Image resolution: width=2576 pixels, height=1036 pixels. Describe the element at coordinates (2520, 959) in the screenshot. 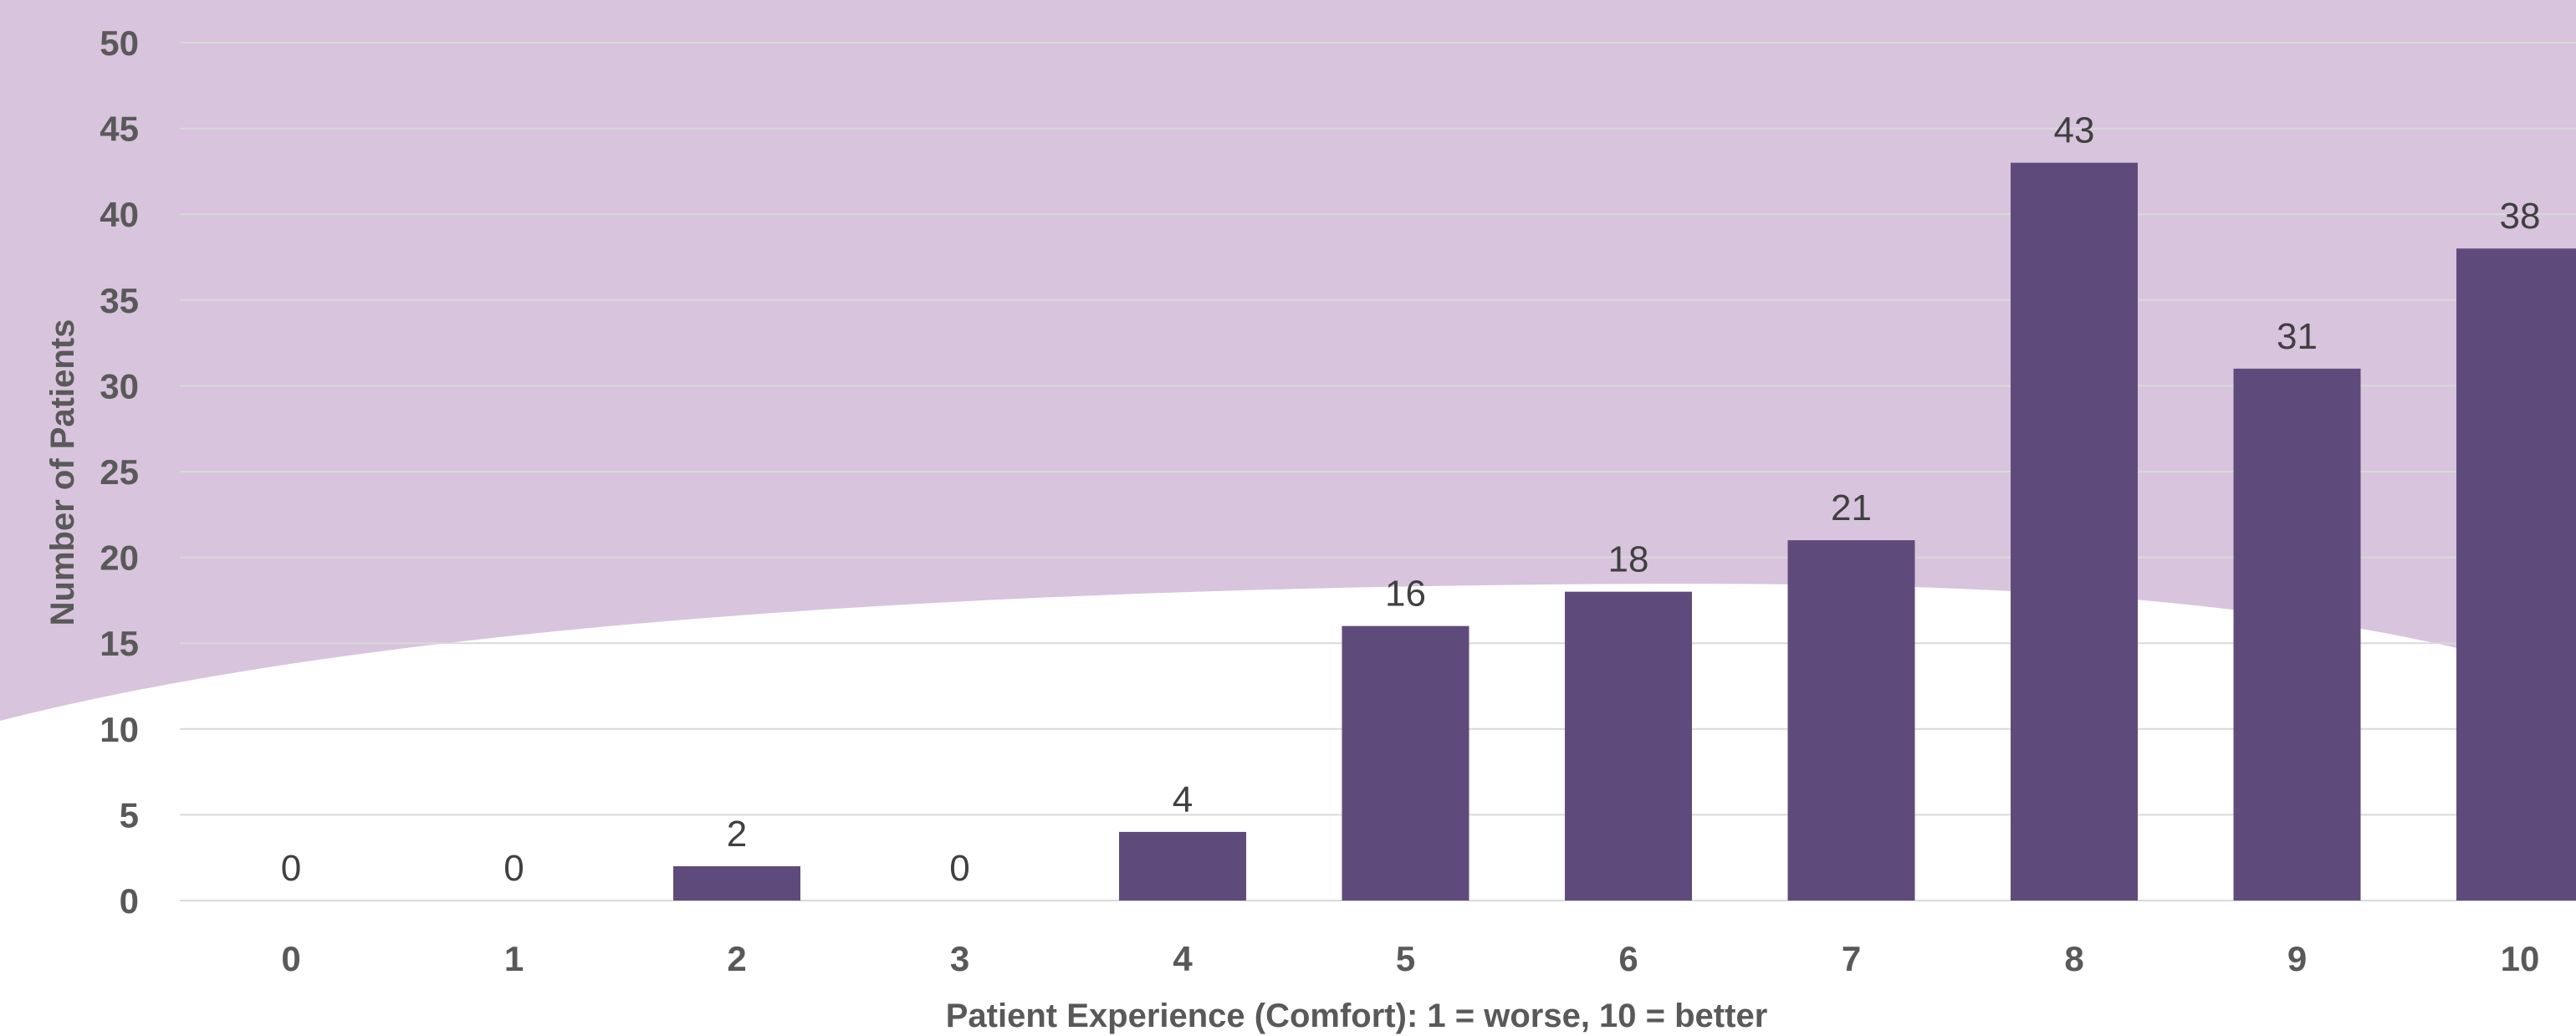

I see `x-tick-label: 10` at that location.